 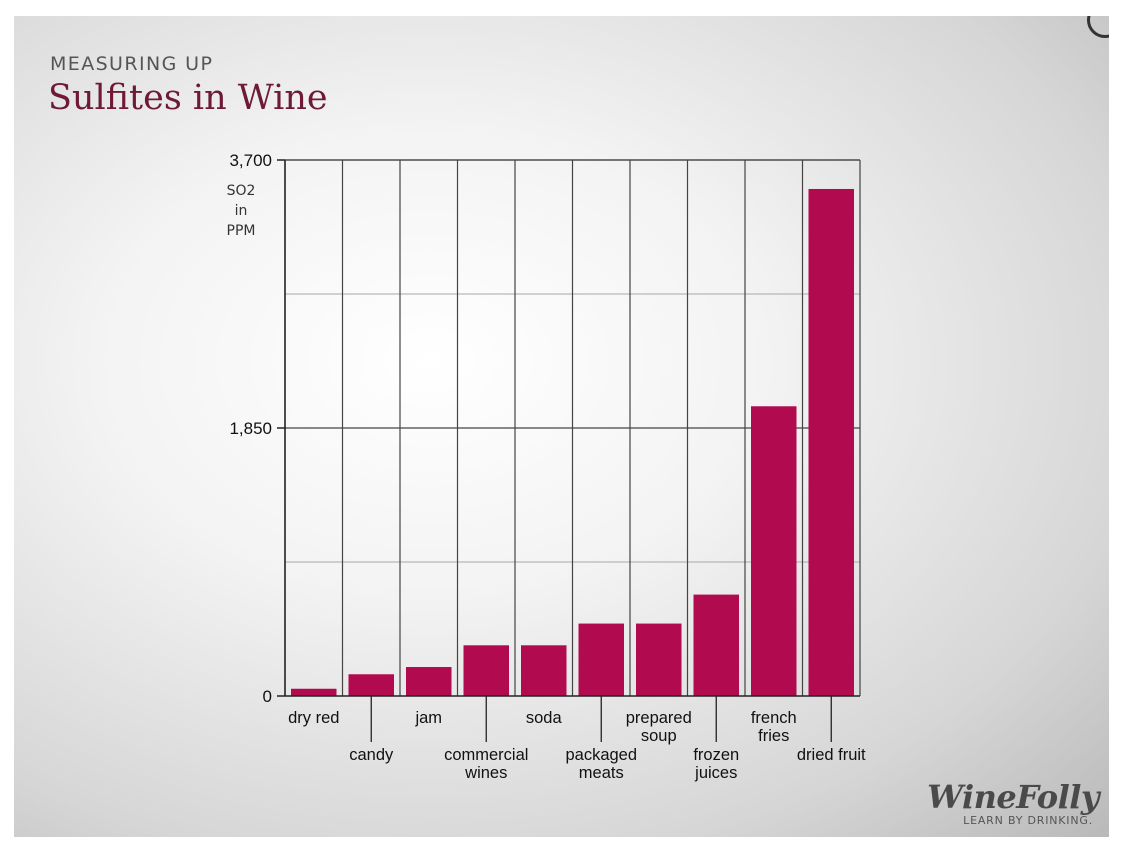 I want to click on x-tick-label-3-1: wines, so click(x=485, y=773).